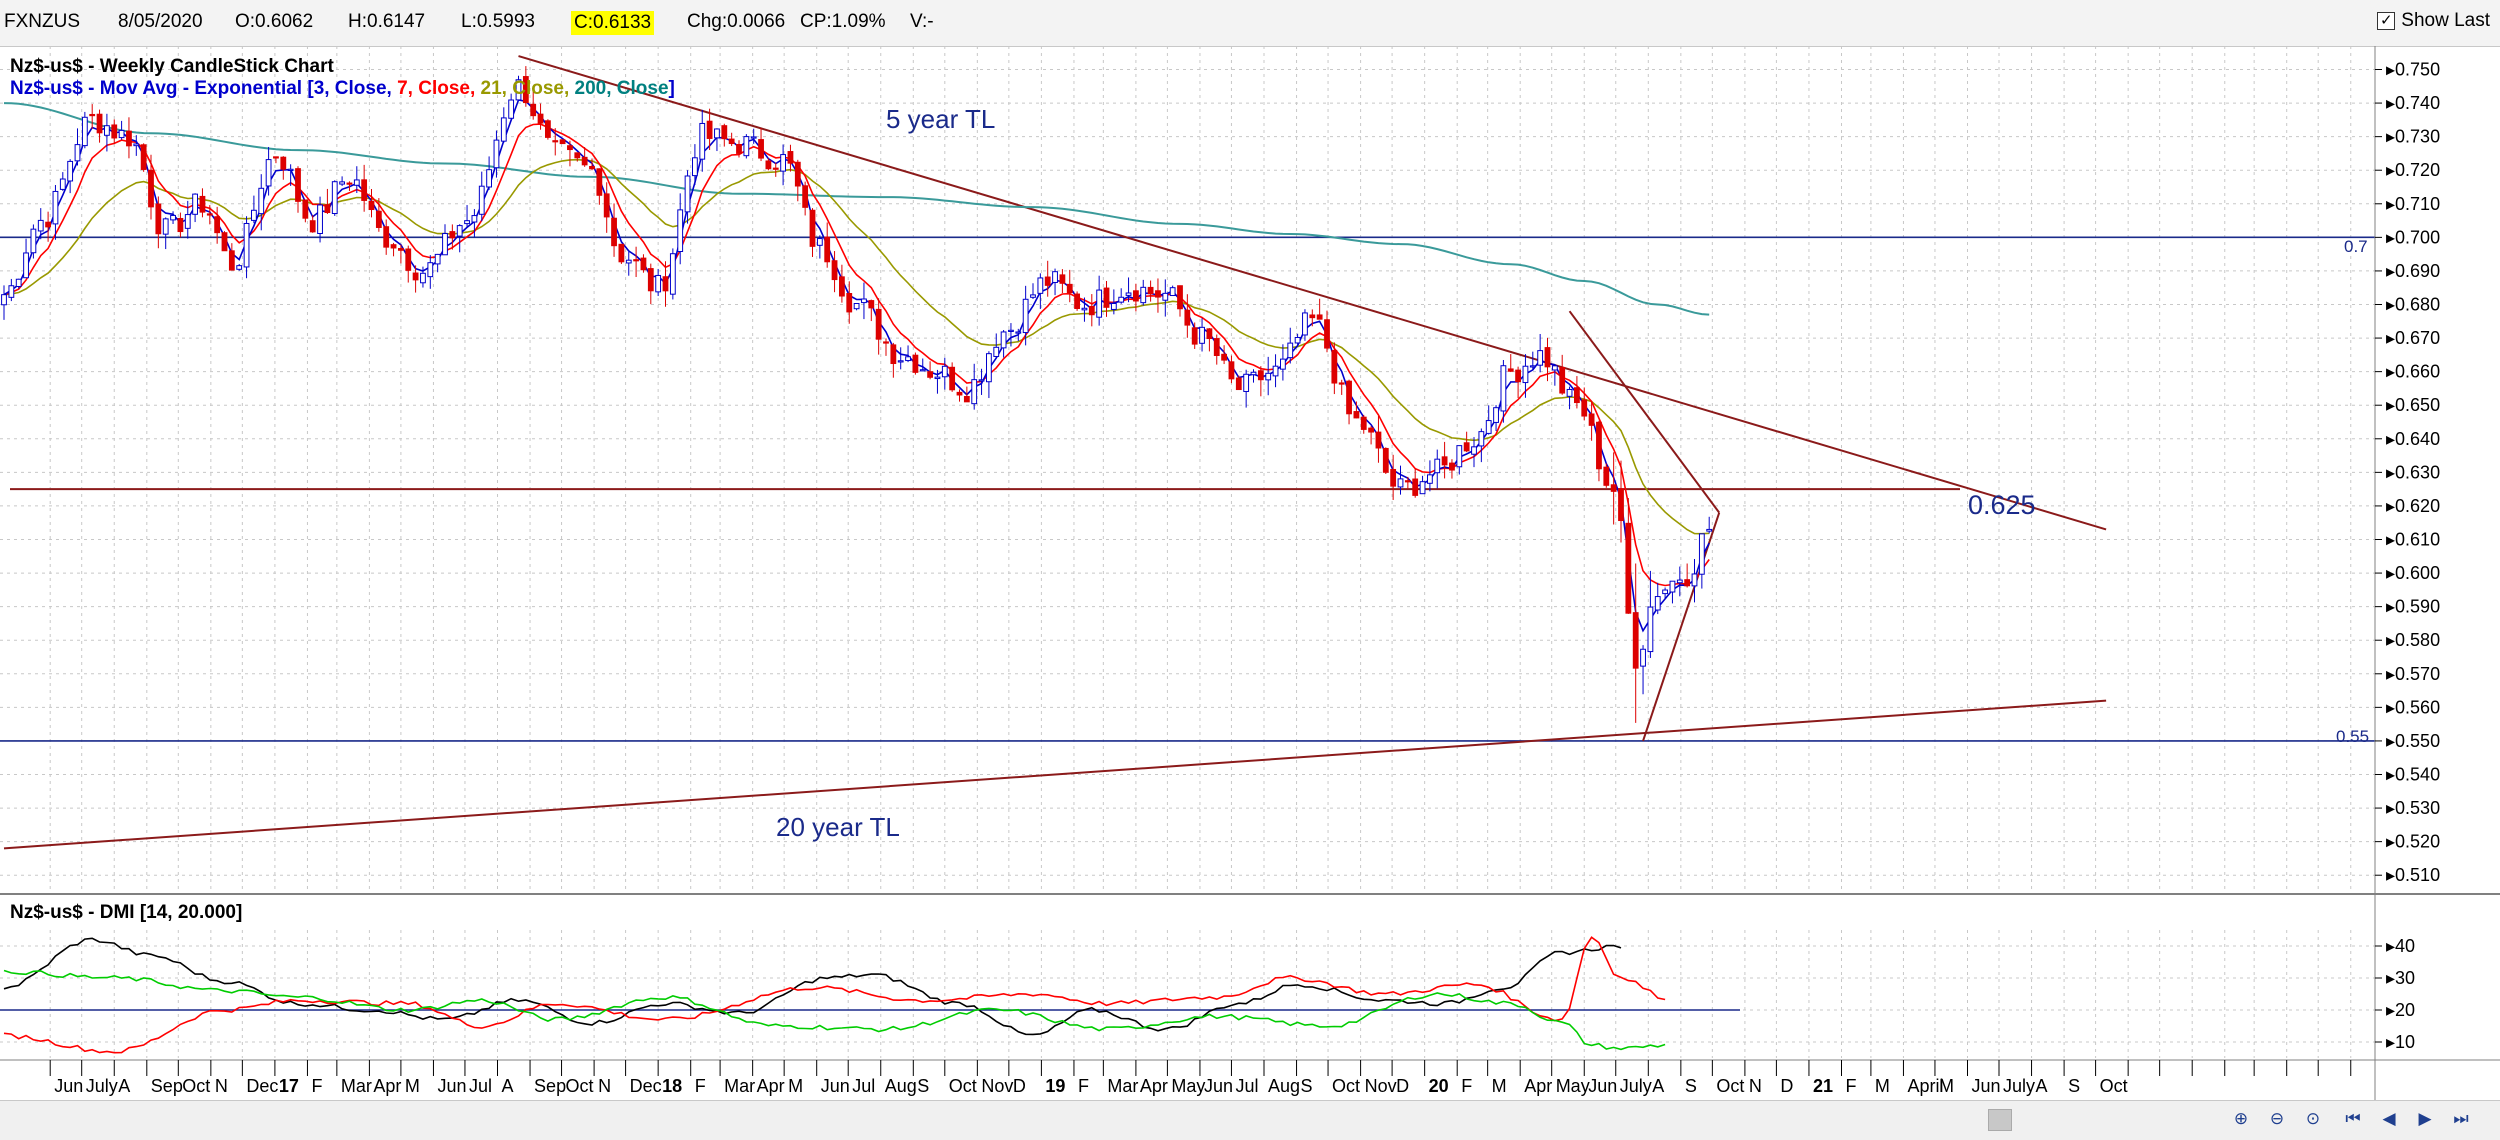 The height and width of the screenshot is (1140, 2500). What do you see at coordinates (508, 1086) in the screenshot?
I see `date-tick-label: A` at bounding box center [508, 1086].